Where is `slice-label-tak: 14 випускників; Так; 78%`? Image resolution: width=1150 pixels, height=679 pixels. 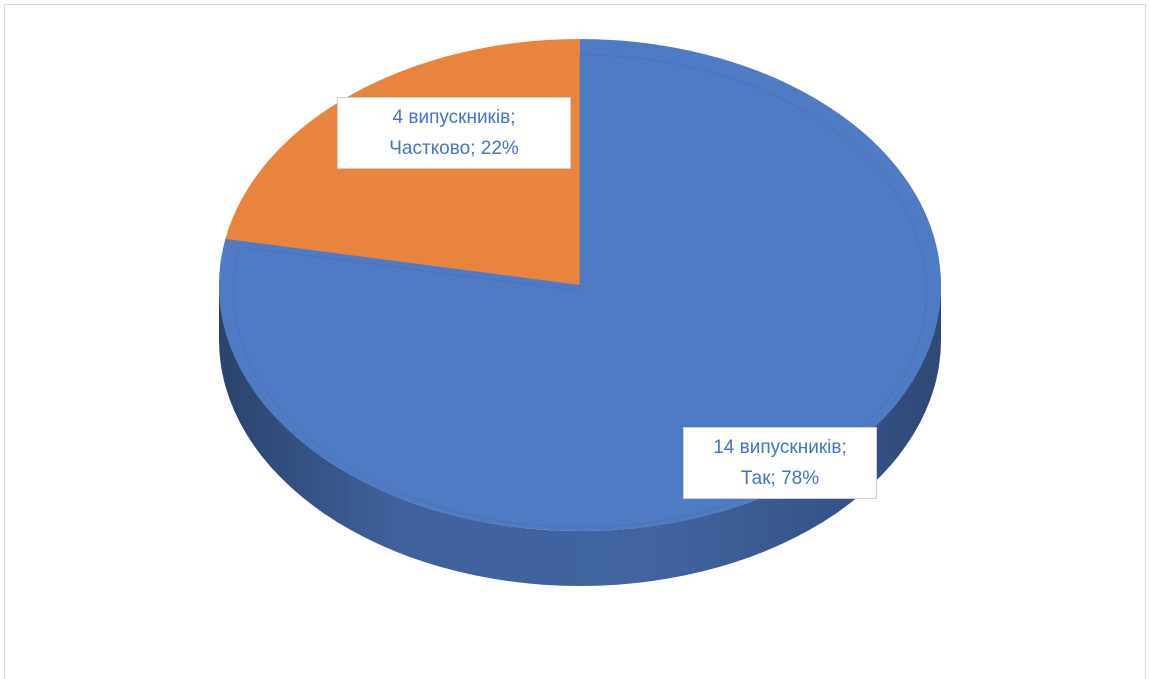
slice-label-tak: 14 випускників; Так; 78% is located at coordinates (780, 463).